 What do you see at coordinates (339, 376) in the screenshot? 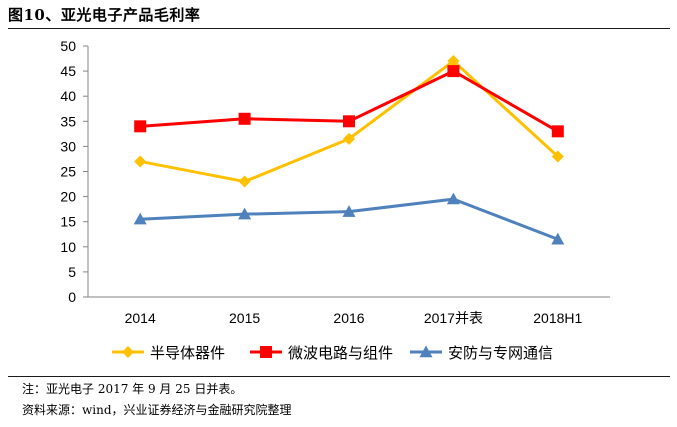
I see `note-rule` at bounding box center [339, 376].